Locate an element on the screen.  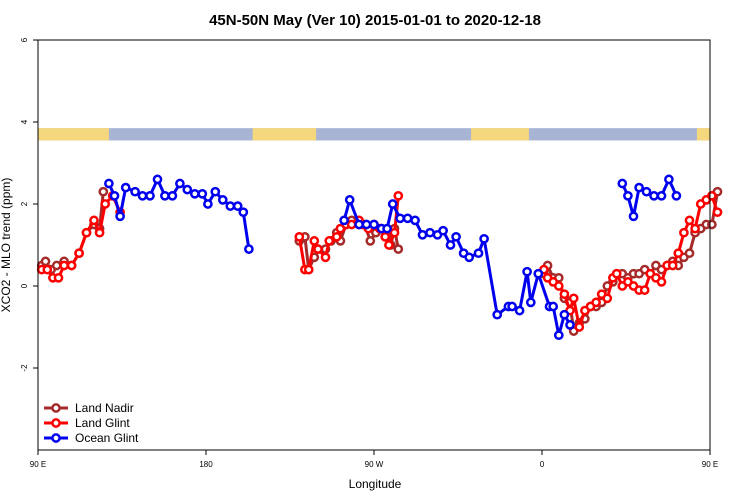
y-tick-label: 4 is located at coordinates (24, 121).